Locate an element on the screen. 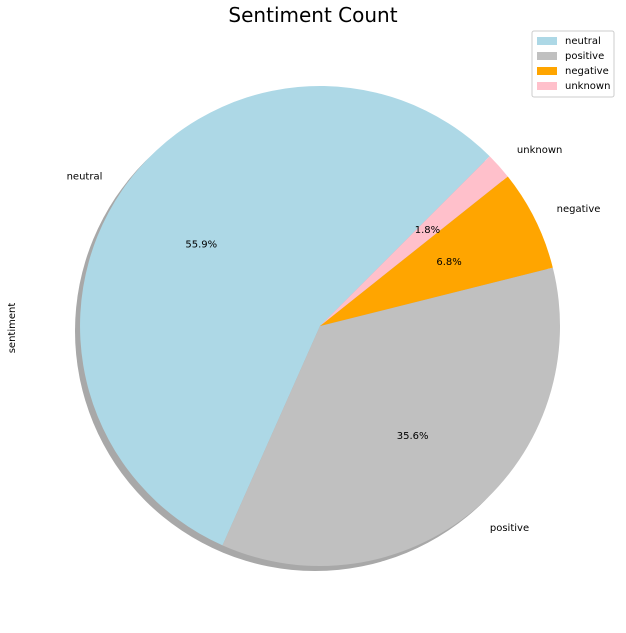  legend-label-neutral: neutral is located at coordinates (583, 41).